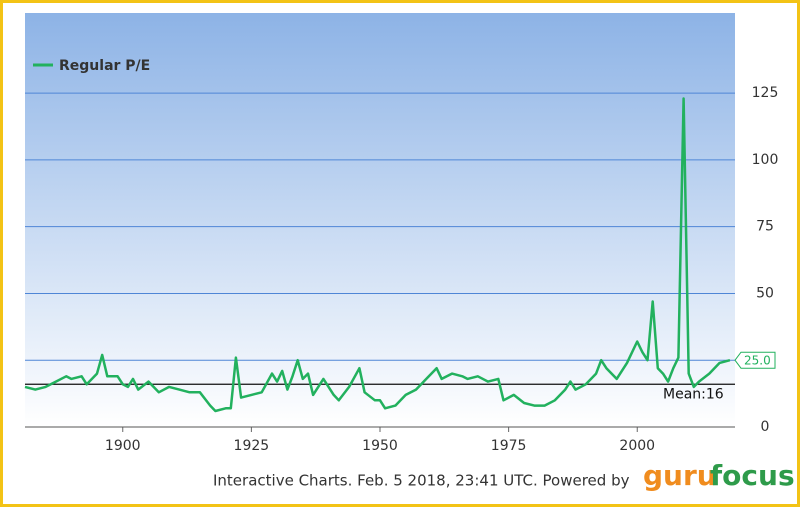 Image resolution: width=800 pixels, height=508 pixels. What do you see at coordinates (765, 93) in the screenshot?
I see `y-tick-label: 125` at bounding box center [765, 93].